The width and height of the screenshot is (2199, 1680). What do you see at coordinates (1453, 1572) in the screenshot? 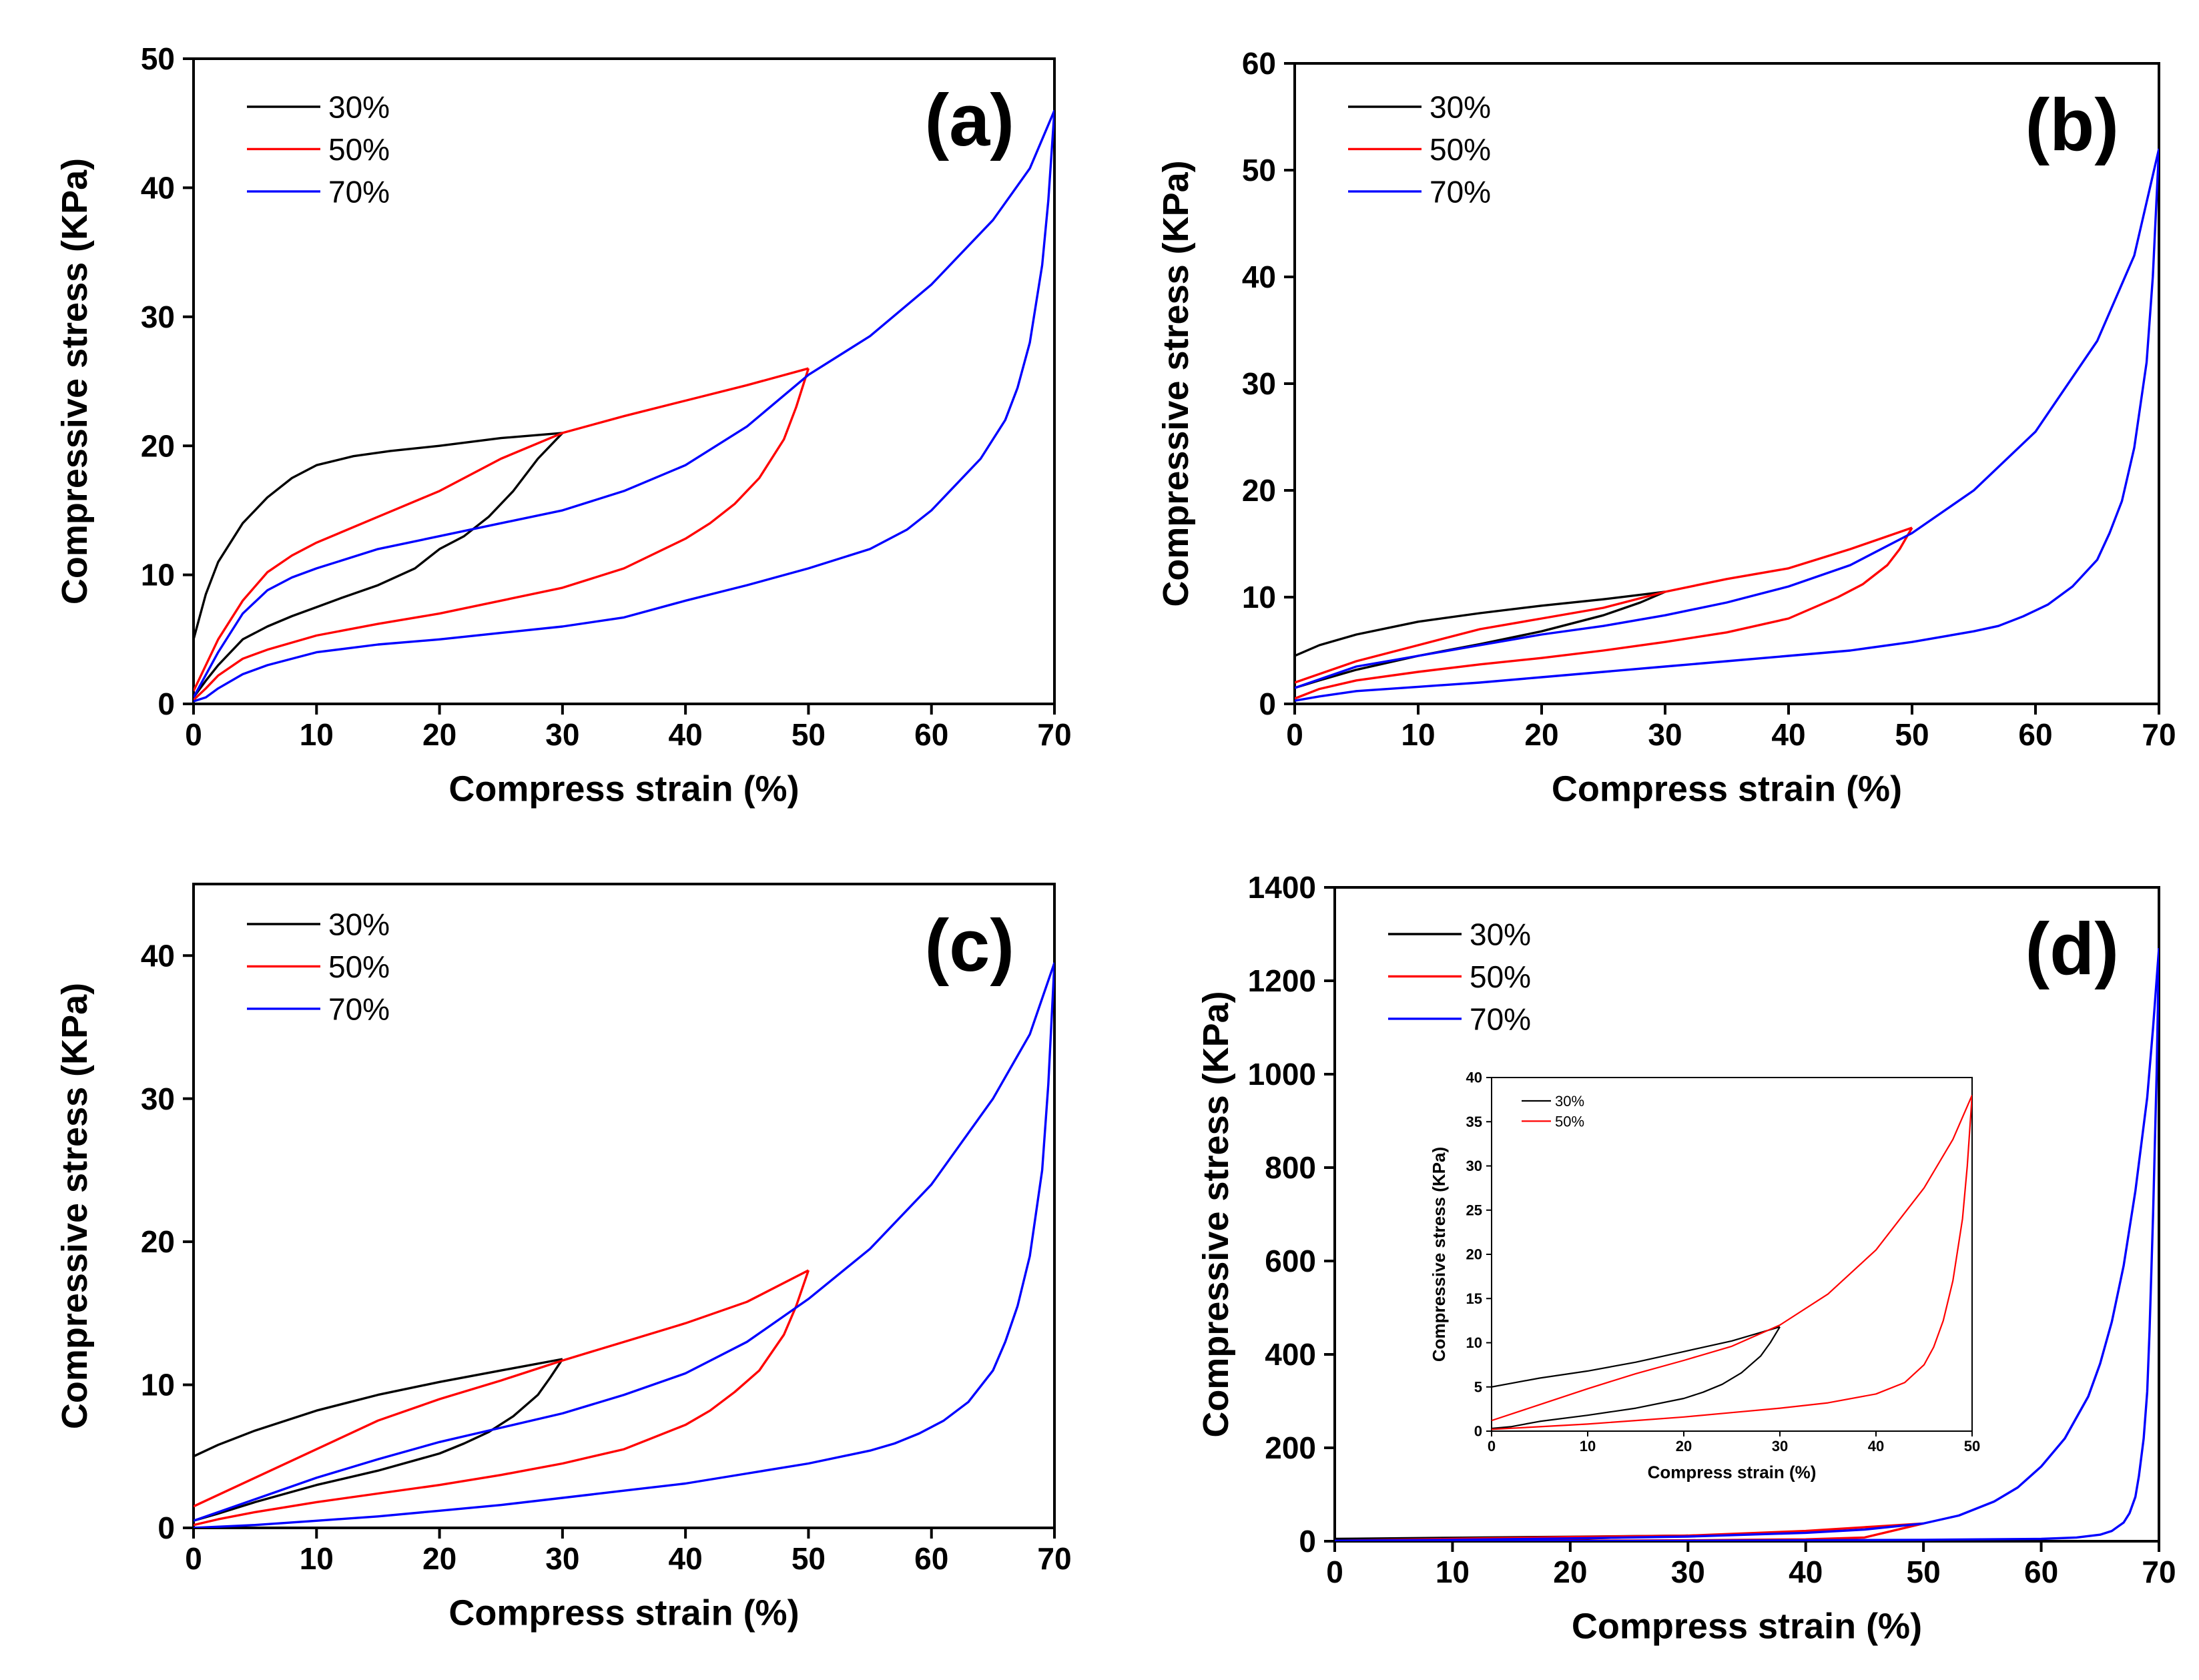
I see `panel-d-x-tick-label-10: 10` at bounding box center [1453, 1572].